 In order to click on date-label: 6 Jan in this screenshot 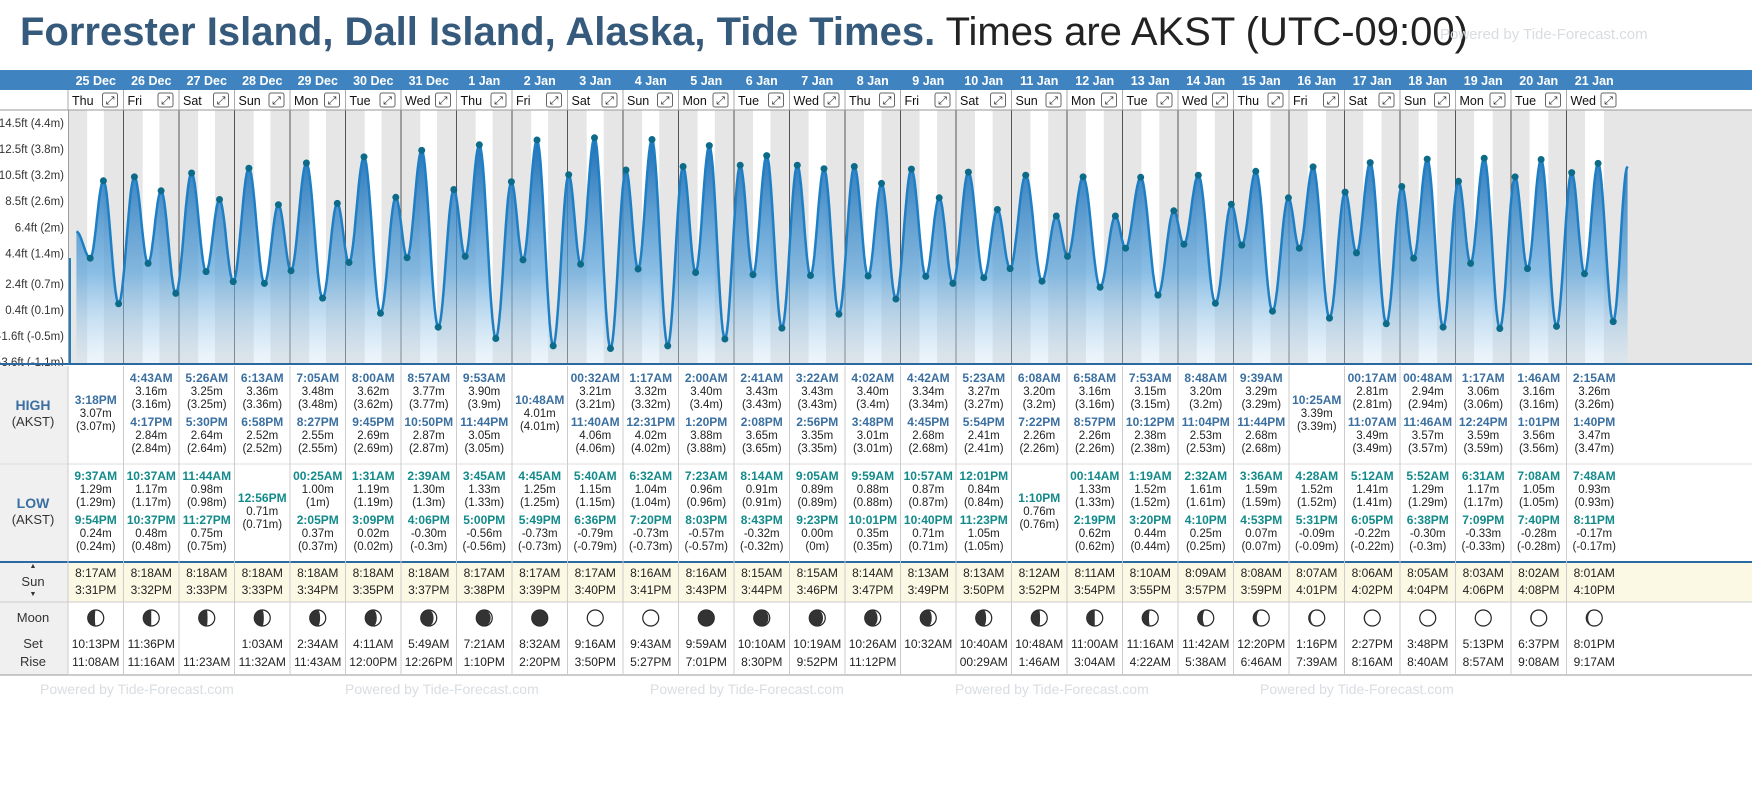, I will do `click(762, 81)`.